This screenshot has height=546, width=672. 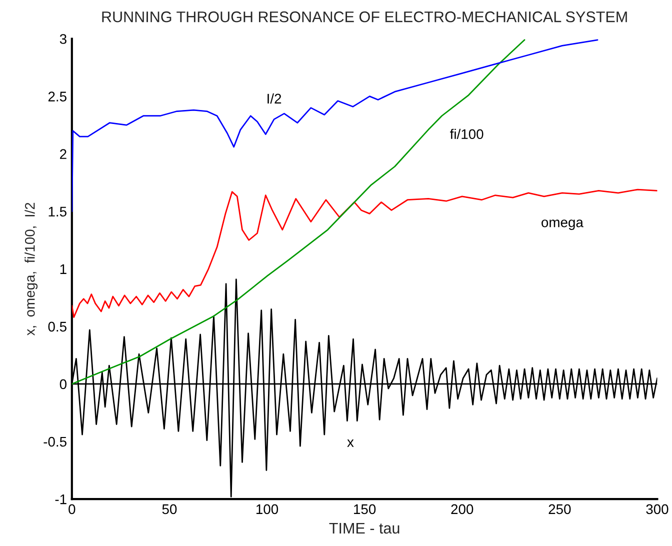 What do you see at coordinates (55, 441) in the screenshot?
I see `y-tick-label: -0.5` at bounding box center [55, 441].